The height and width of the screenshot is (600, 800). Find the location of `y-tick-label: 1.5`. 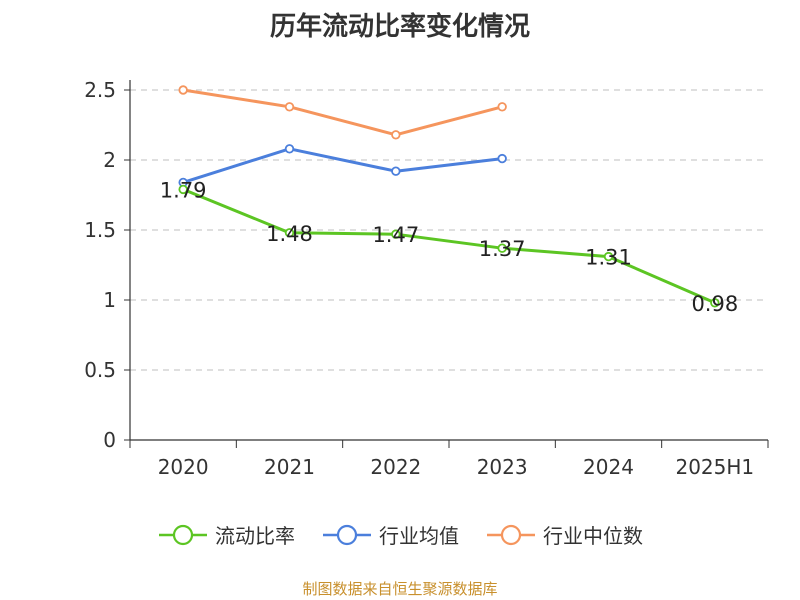

y-tick-label: 1.5 is located at coordinates (100, 230).